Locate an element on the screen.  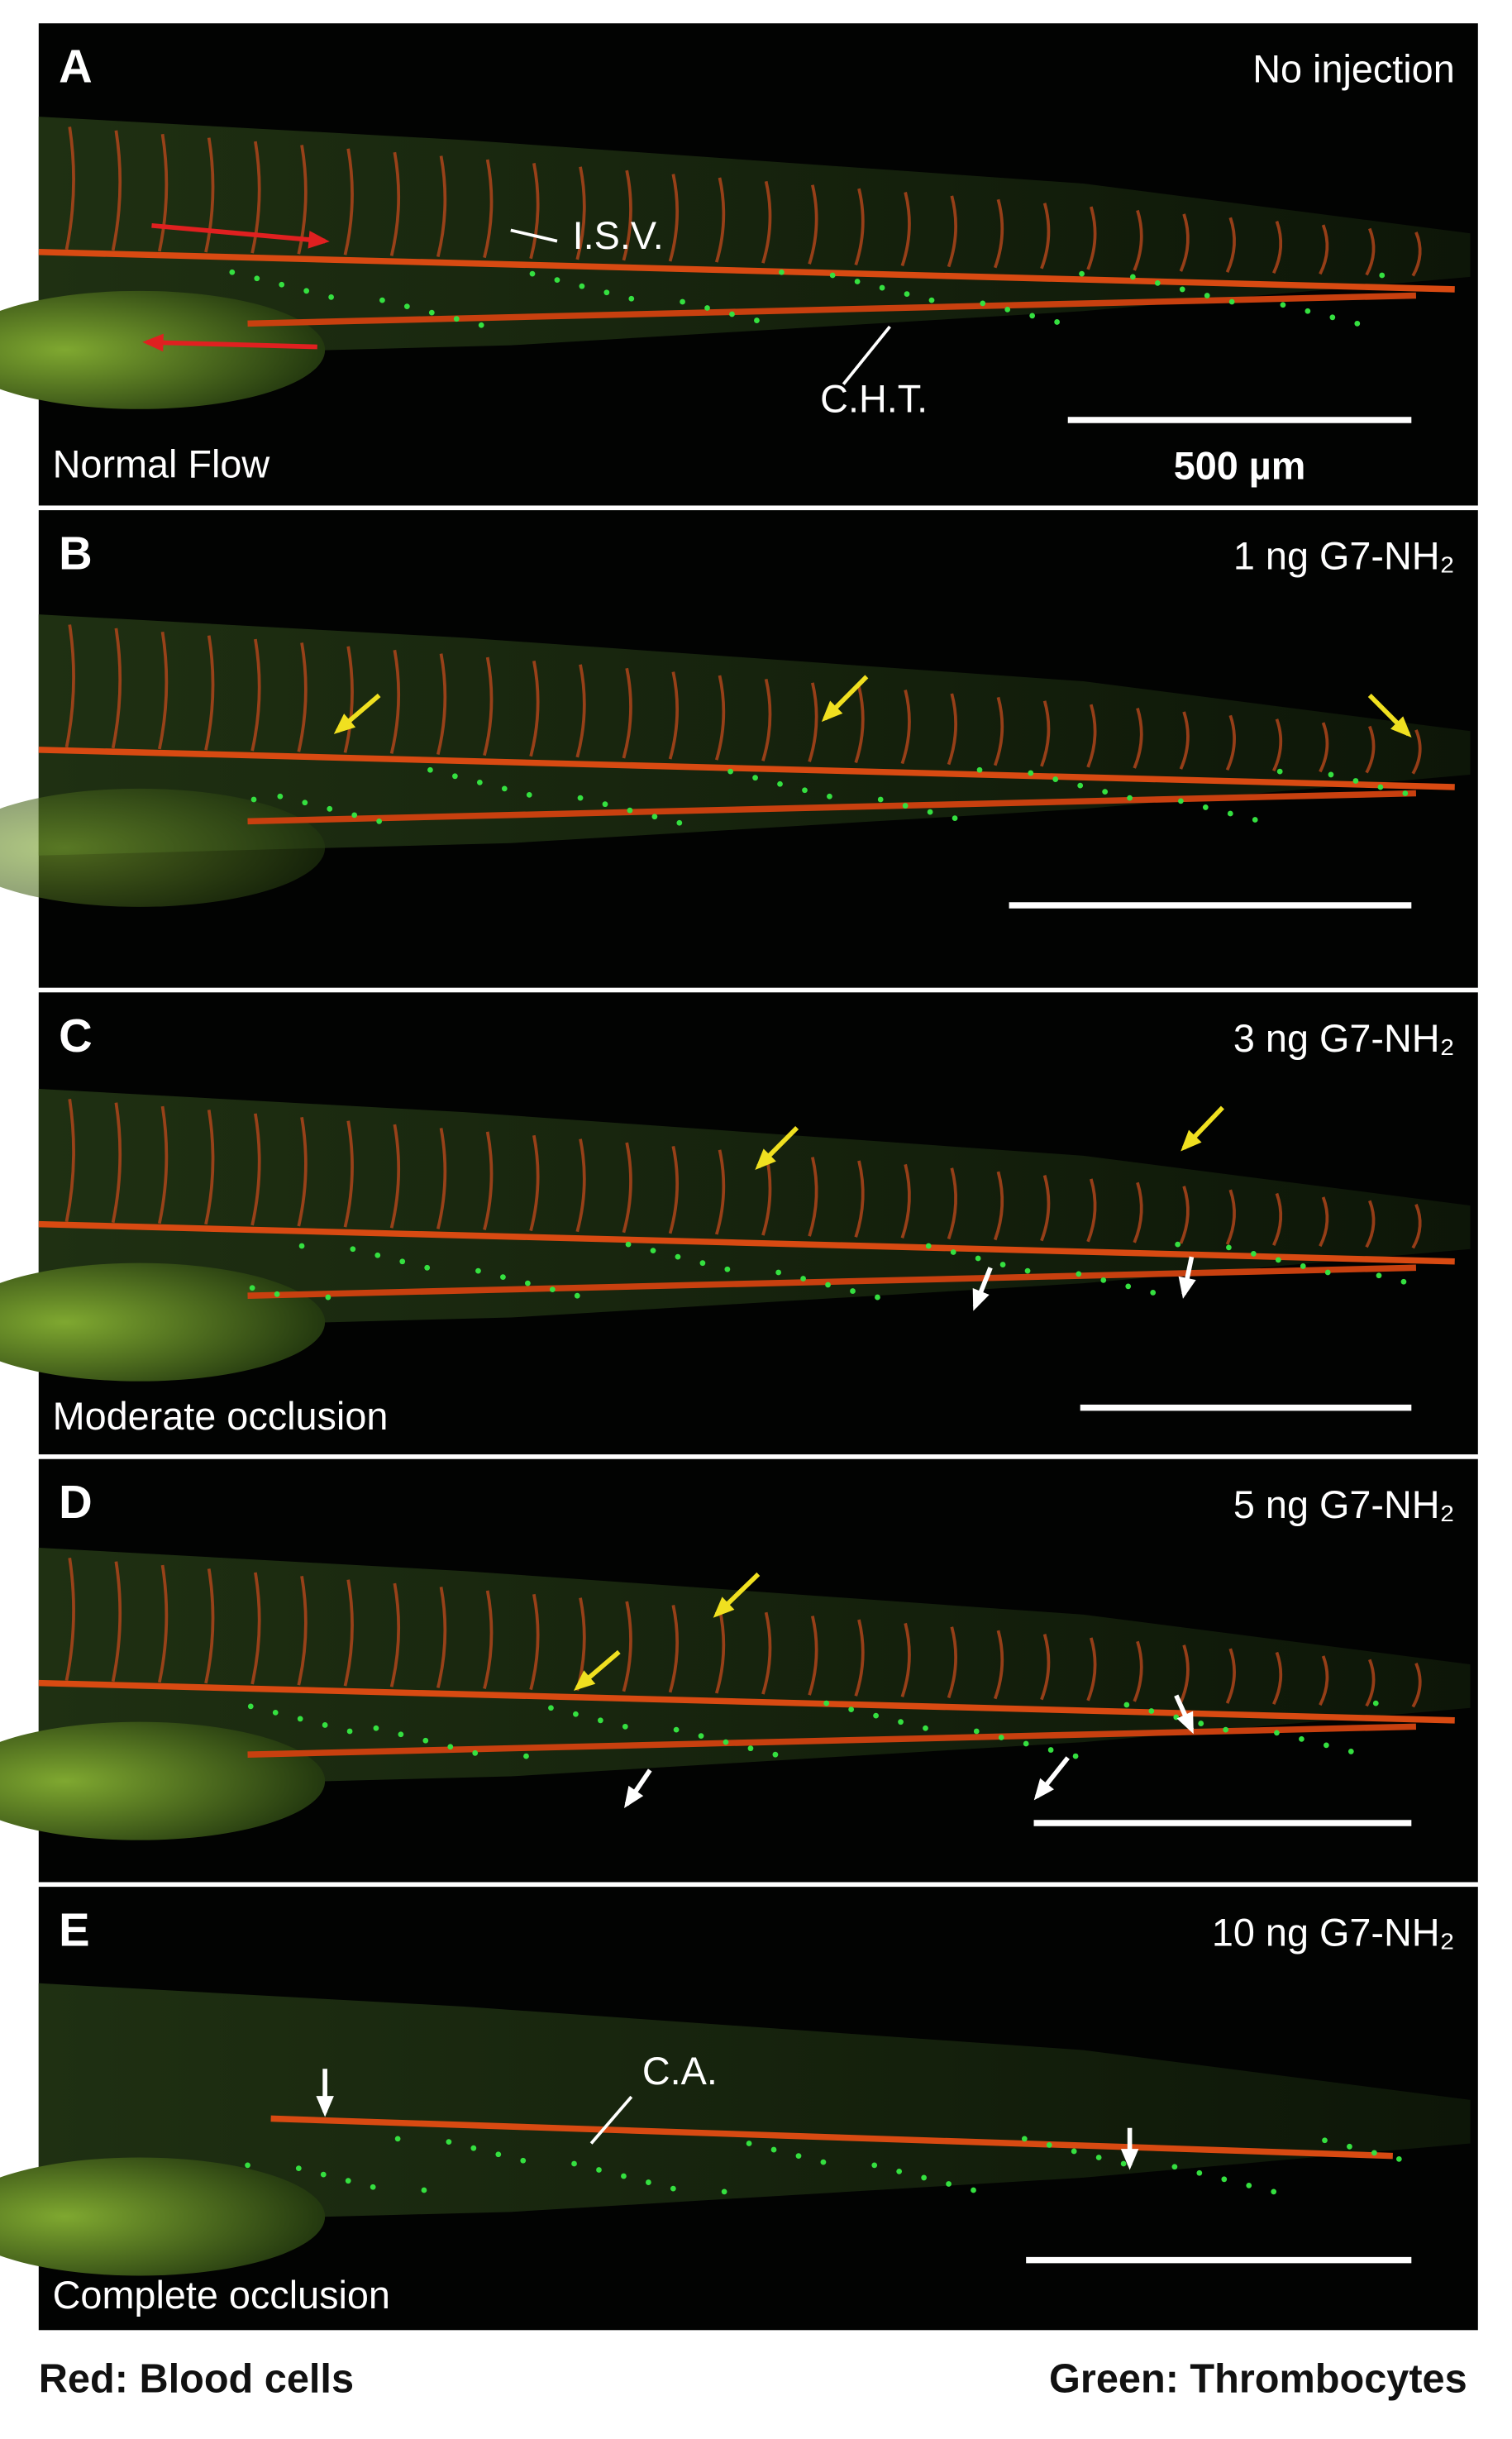
condition: No injection is located at coordinates (1353, 69).